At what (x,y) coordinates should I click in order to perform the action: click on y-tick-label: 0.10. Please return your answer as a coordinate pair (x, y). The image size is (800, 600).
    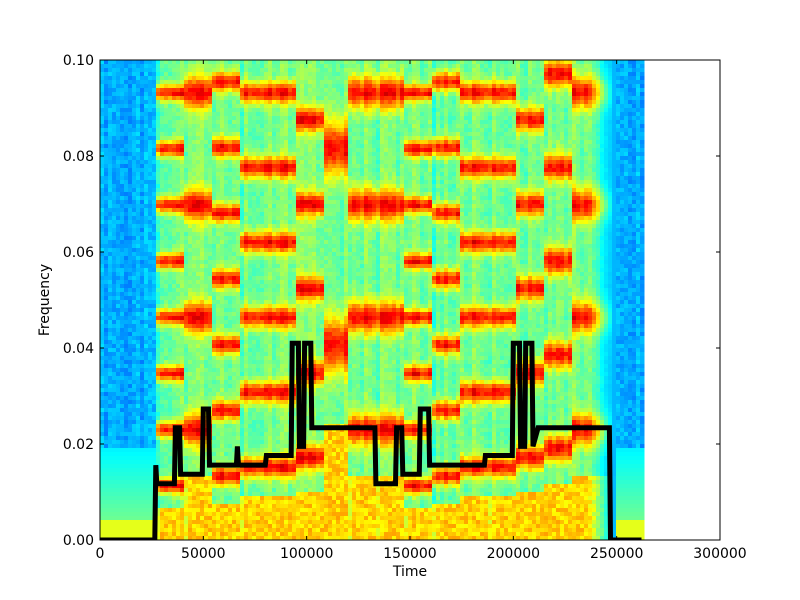
    Looking at the image, I should click on (78, 61).